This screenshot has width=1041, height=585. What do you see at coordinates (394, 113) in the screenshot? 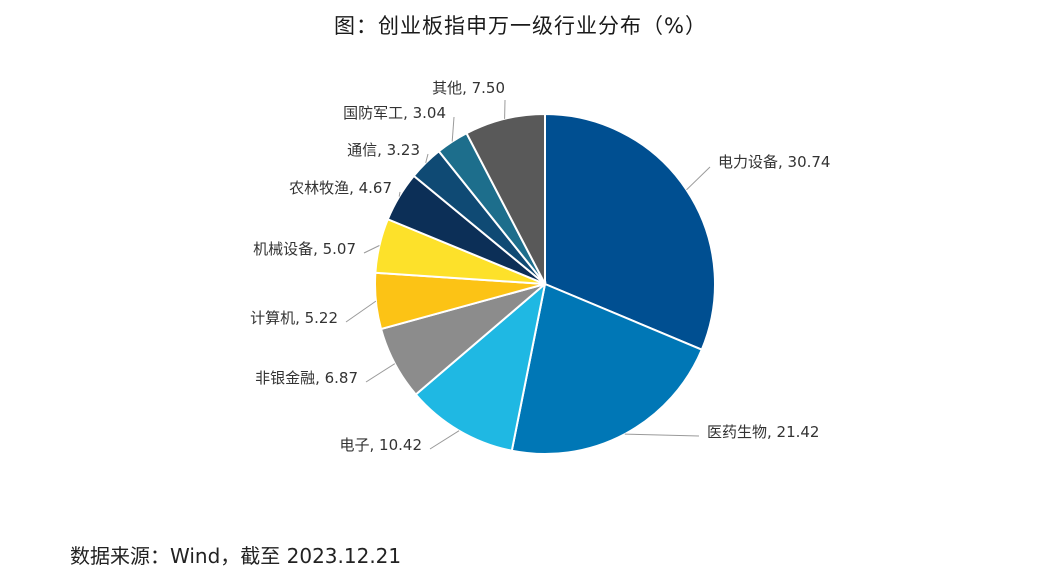
I see `slice-label-9: 国防军工, 3.04` at bounding box center [394, 113].